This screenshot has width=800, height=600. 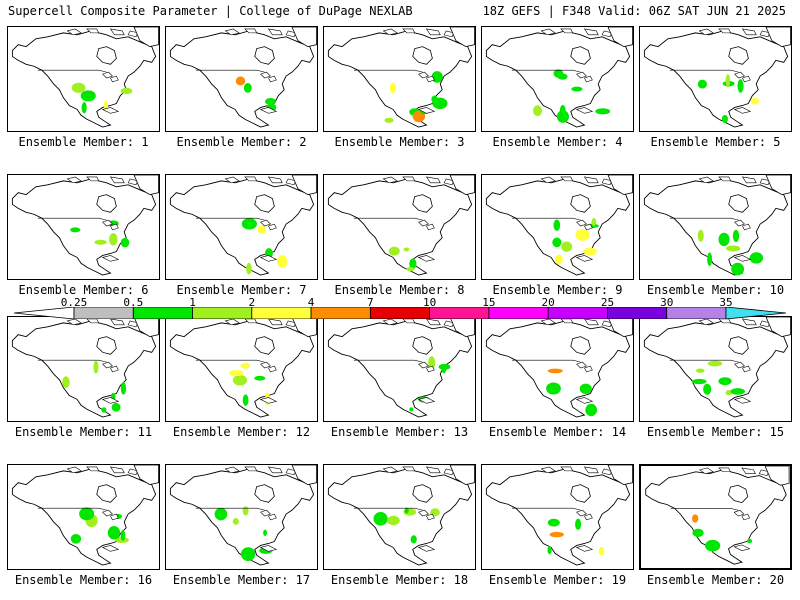 I want to click on colorbar-tick-label: 35, so click(x=726, y=302).